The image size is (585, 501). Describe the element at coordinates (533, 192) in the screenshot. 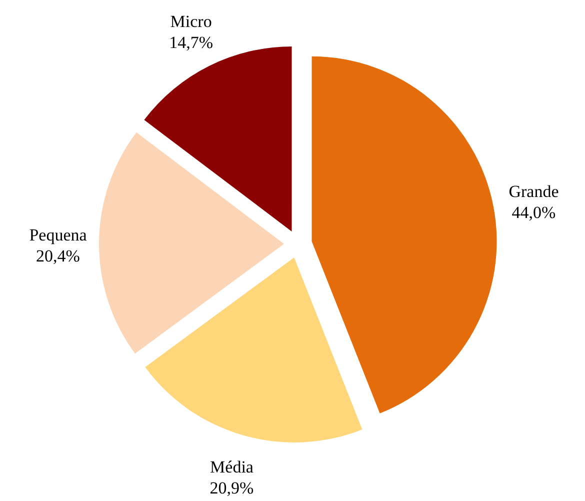

I see `slice-label: Grande` at that location.